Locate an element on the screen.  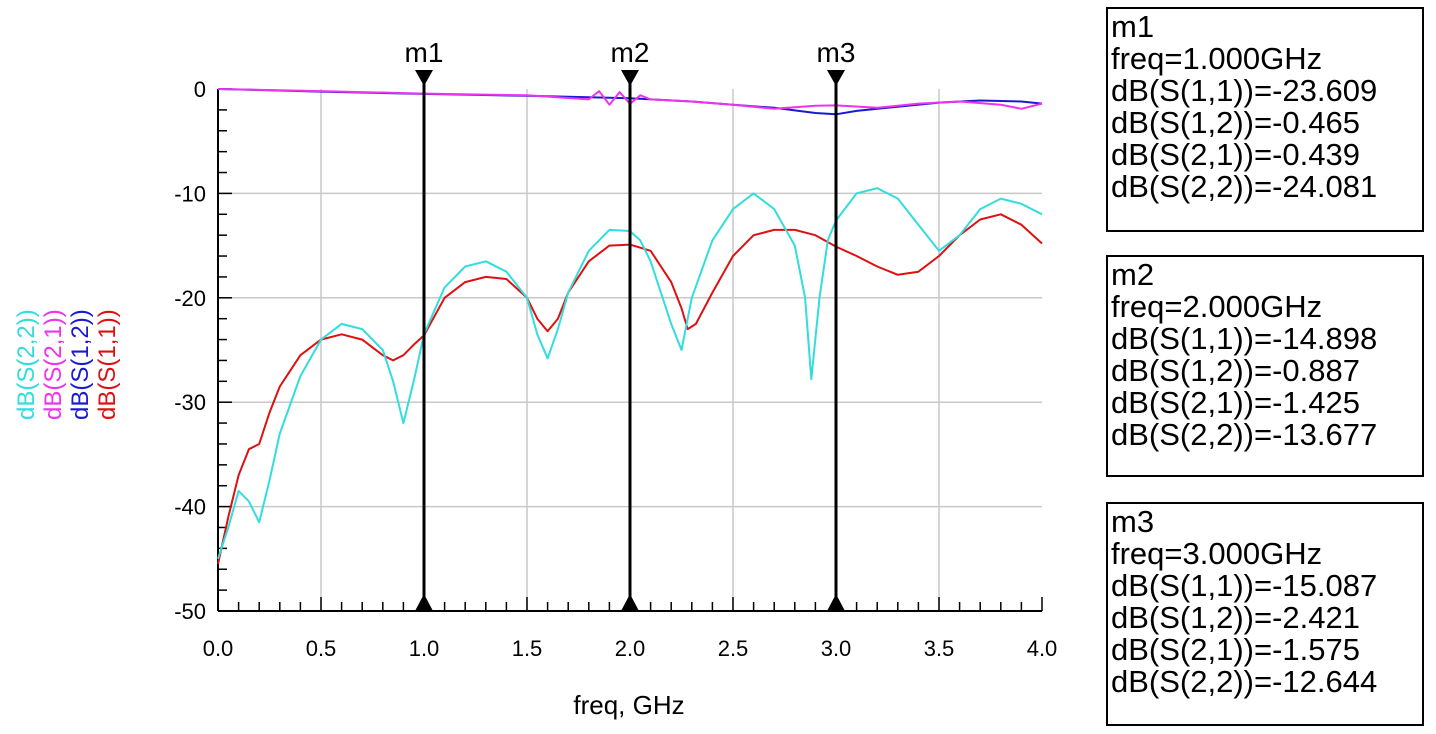
marker-top-triangle-m3 is located at coordinates (836, 78).